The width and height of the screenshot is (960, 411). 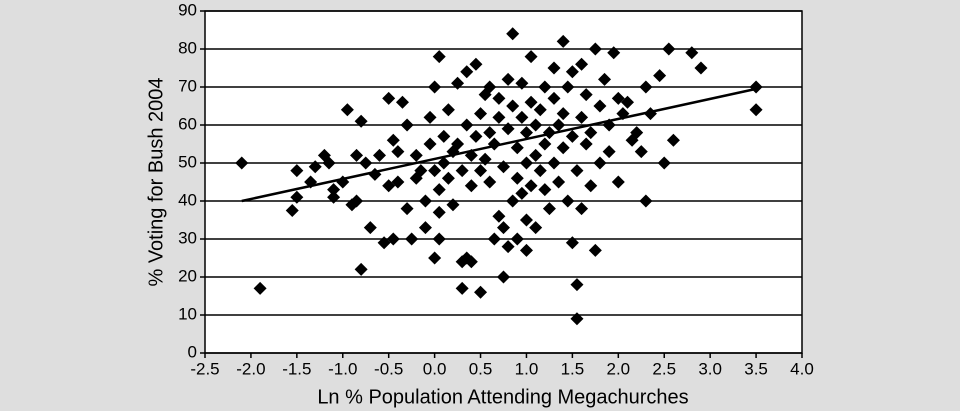 I want to click on x-tick-label: 0.5, so click(x=481, y=368).